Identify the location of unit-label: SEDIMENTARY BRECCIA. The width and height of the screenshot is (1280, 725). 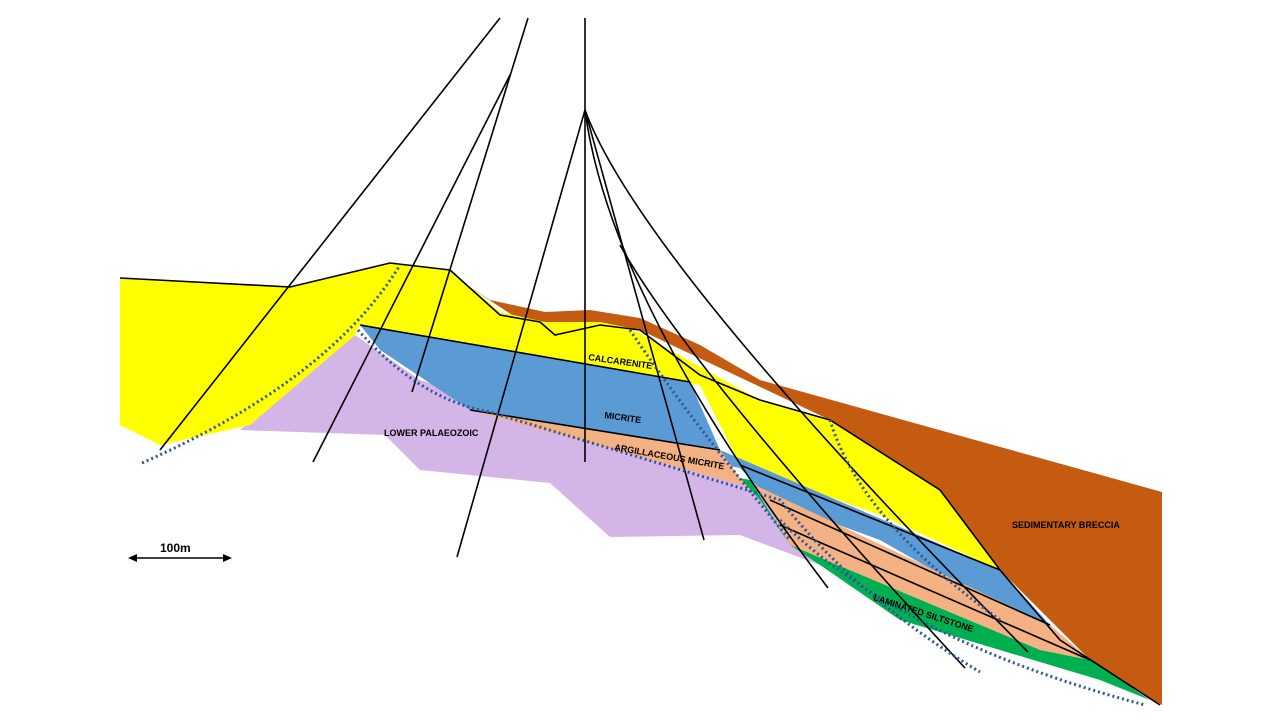
(1066, 525).